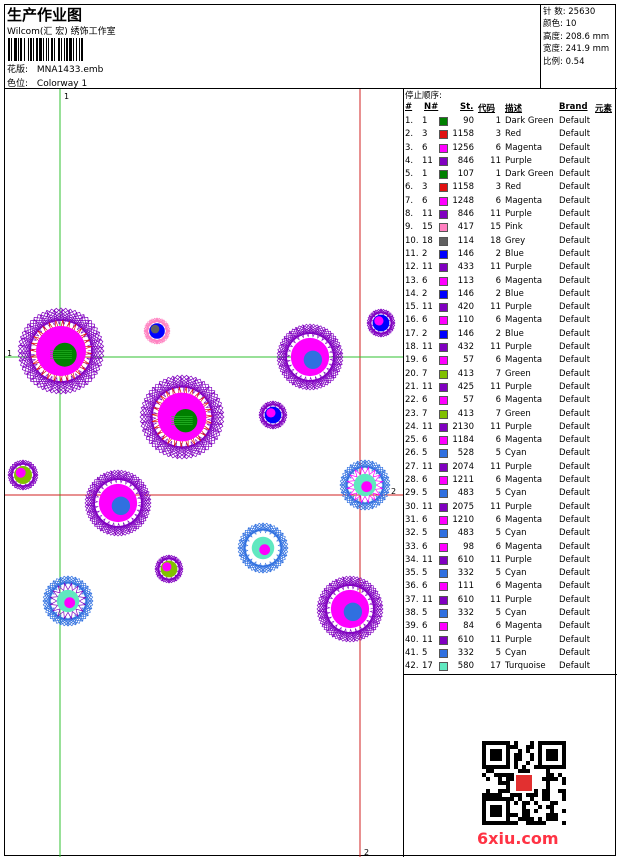 This screenshot has height=860, width=620. What do you see at coordinates (412, 426) in the screenshot?
I see `row-index: 24.` at bounding box center [412, 426].